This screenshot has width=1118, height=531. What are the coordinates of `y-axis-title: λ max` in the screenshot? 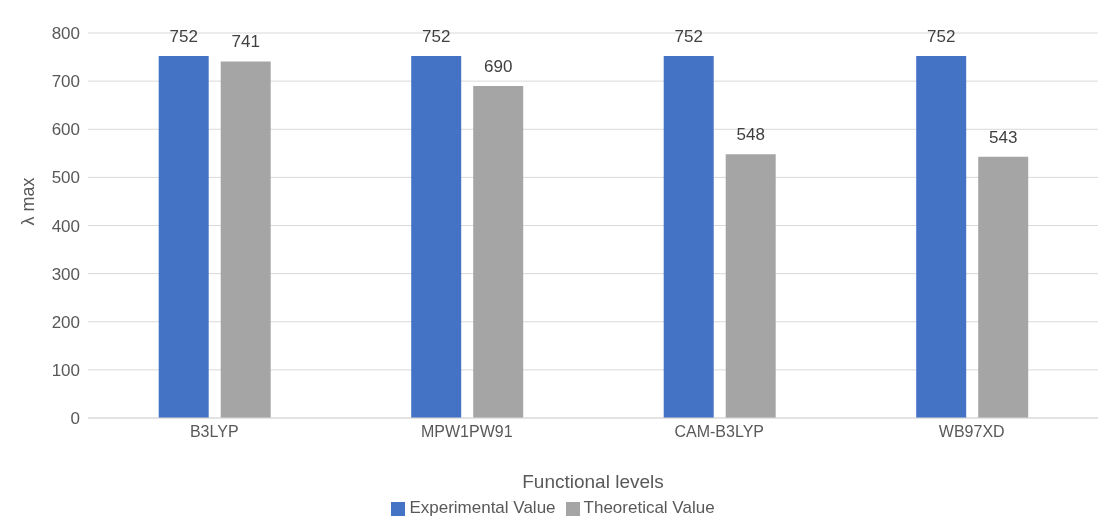 It's located at (28, 201).